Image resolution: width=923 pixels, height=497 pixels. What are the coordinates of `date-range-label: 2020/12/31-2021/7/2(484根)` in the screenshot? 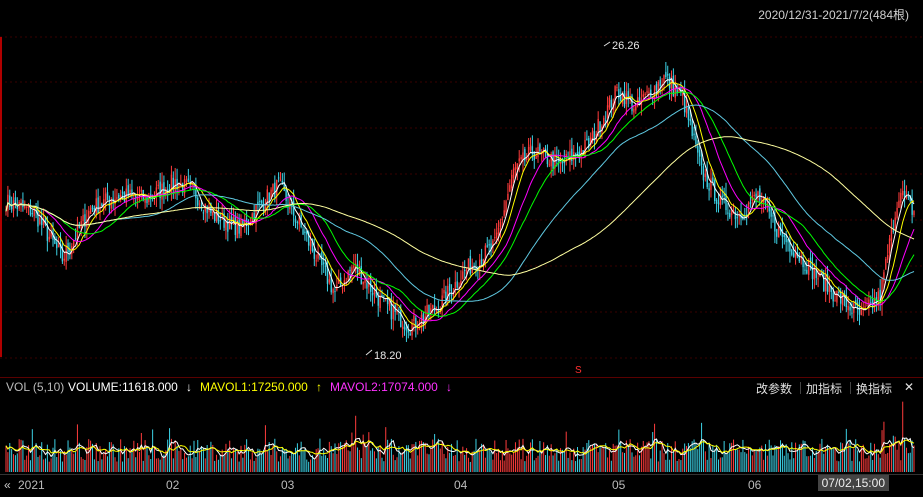 It's located at (833, 15).